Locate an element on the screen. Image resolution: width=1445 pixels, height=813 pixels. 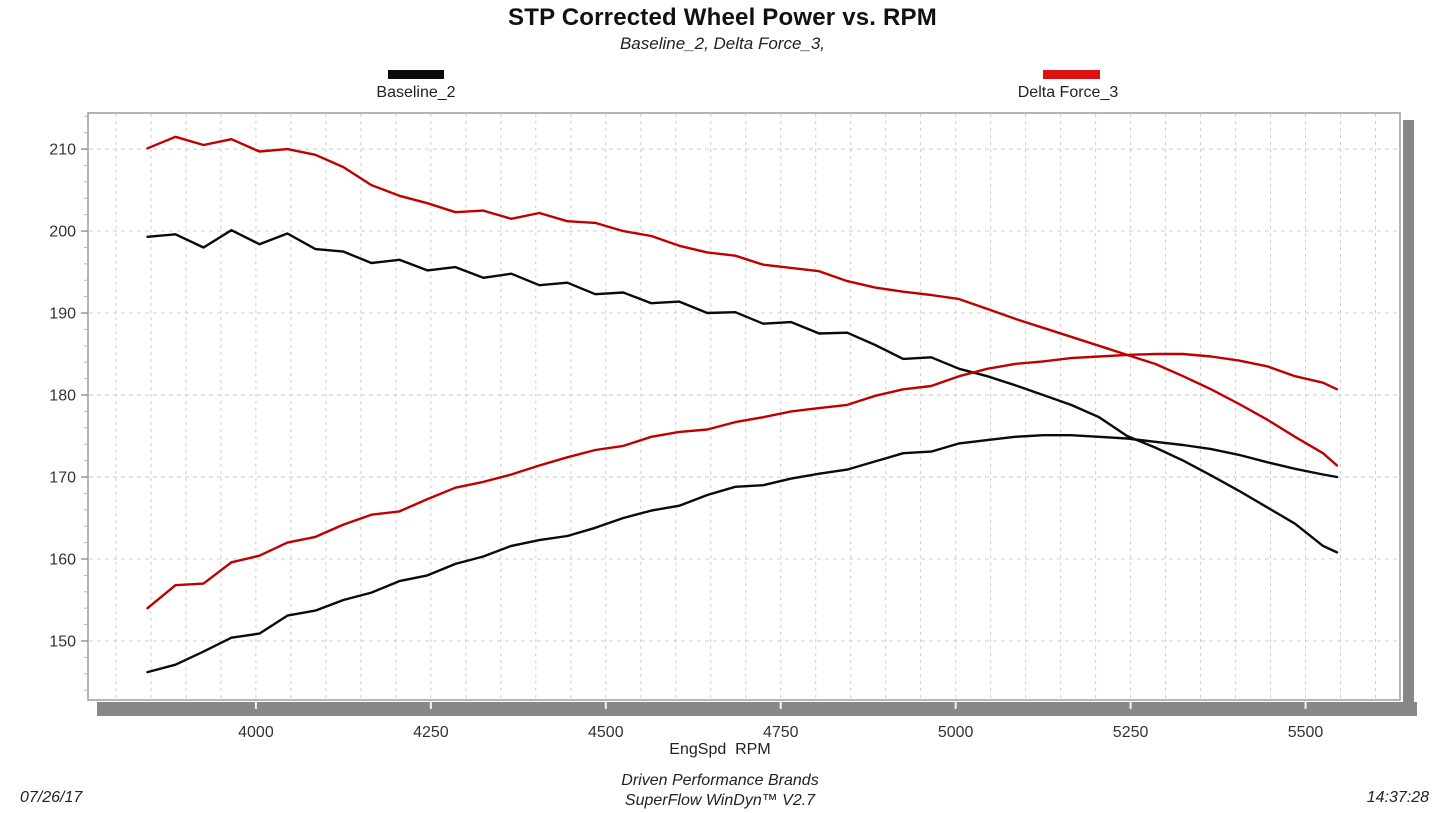
legend-swatch-baseline is located at coordinates (416, 74).